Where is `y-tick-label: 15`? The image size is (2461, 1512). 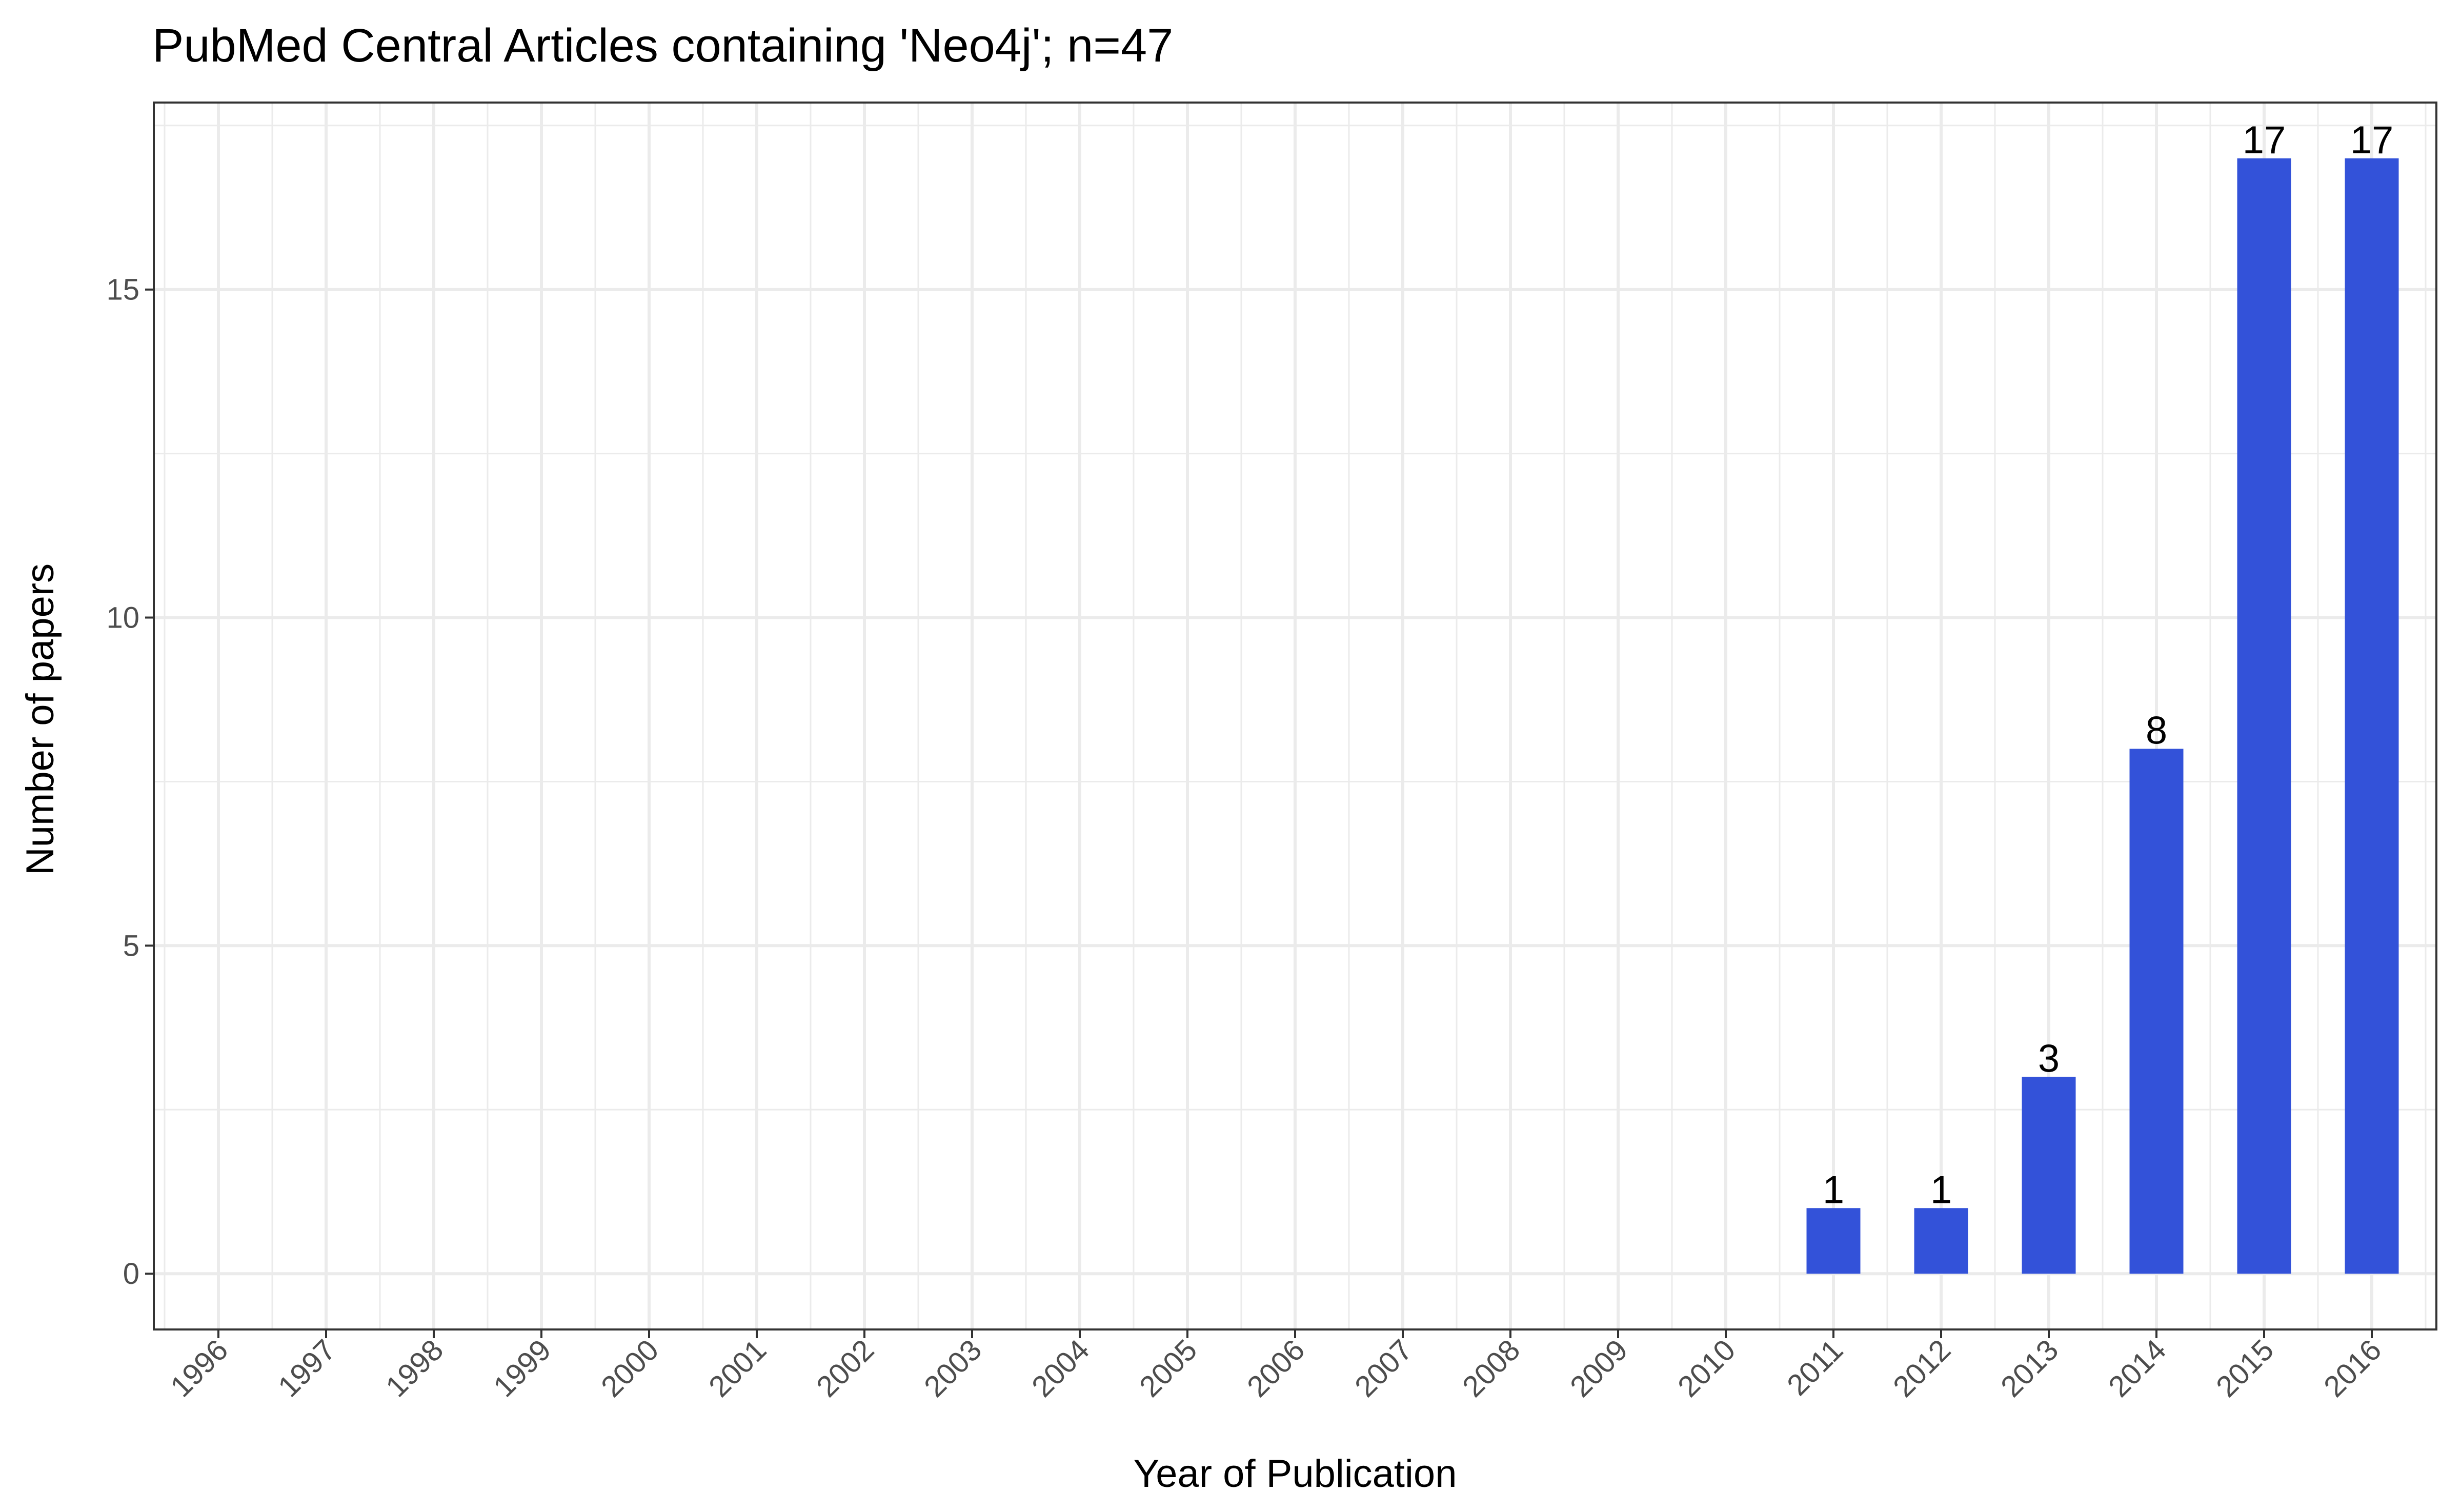 y-tick-label: 15 is located at coordinates (122, 290).